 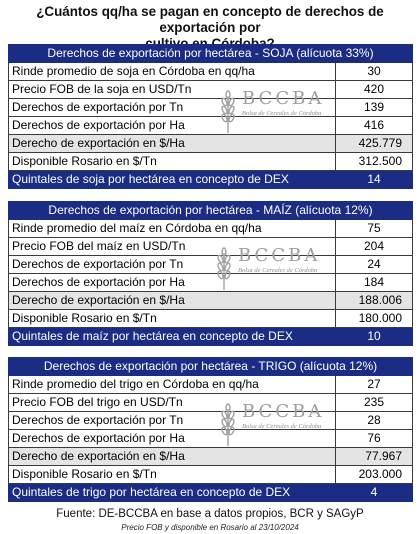 I want to click on row-value: 420, so click(x=374, y=89).